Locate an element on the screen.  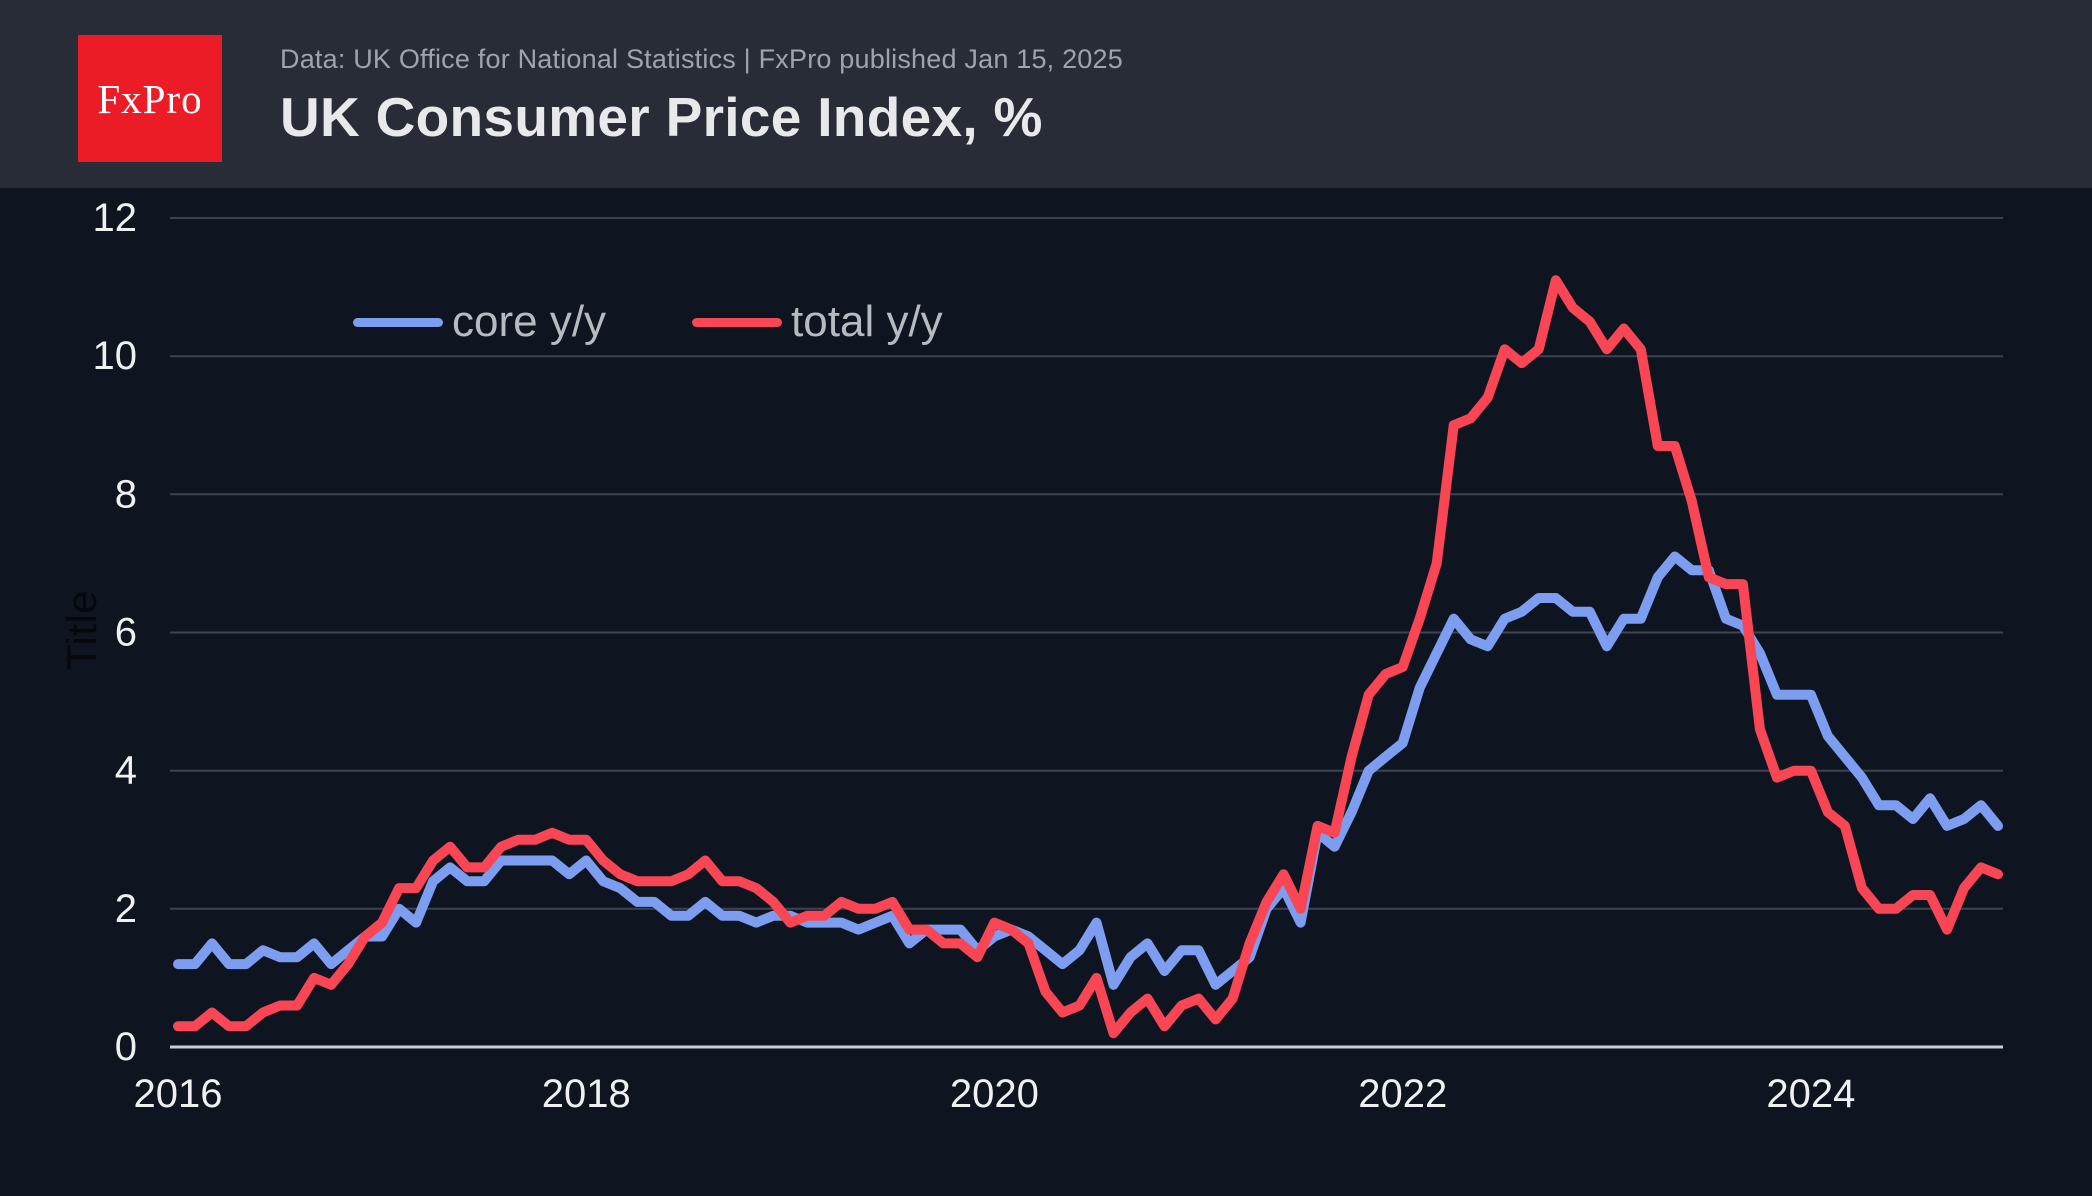
fxpro-logo-text: FxPro is located at coordinates (150, 98).